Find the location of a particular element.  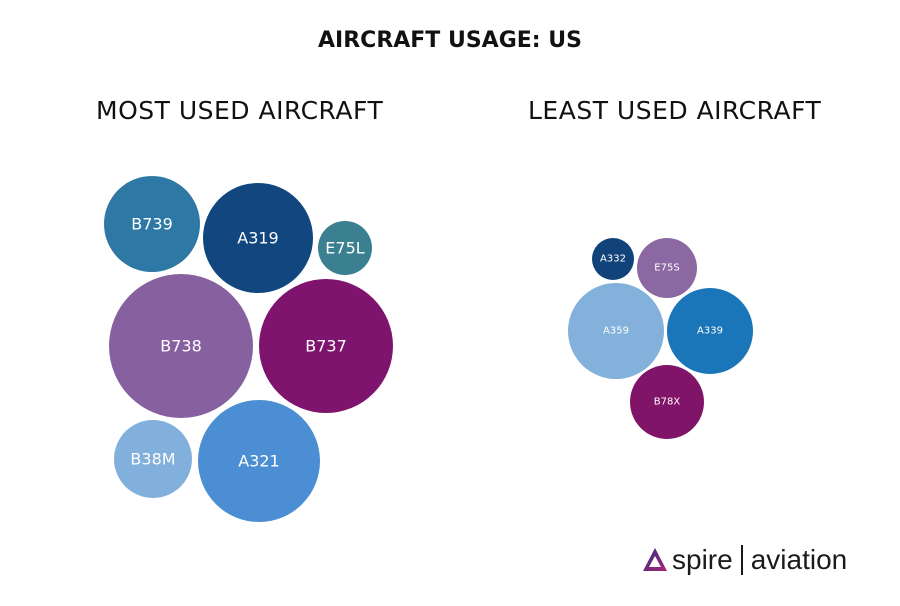

bubble-label: B38M is located at coordinates (152, 459).